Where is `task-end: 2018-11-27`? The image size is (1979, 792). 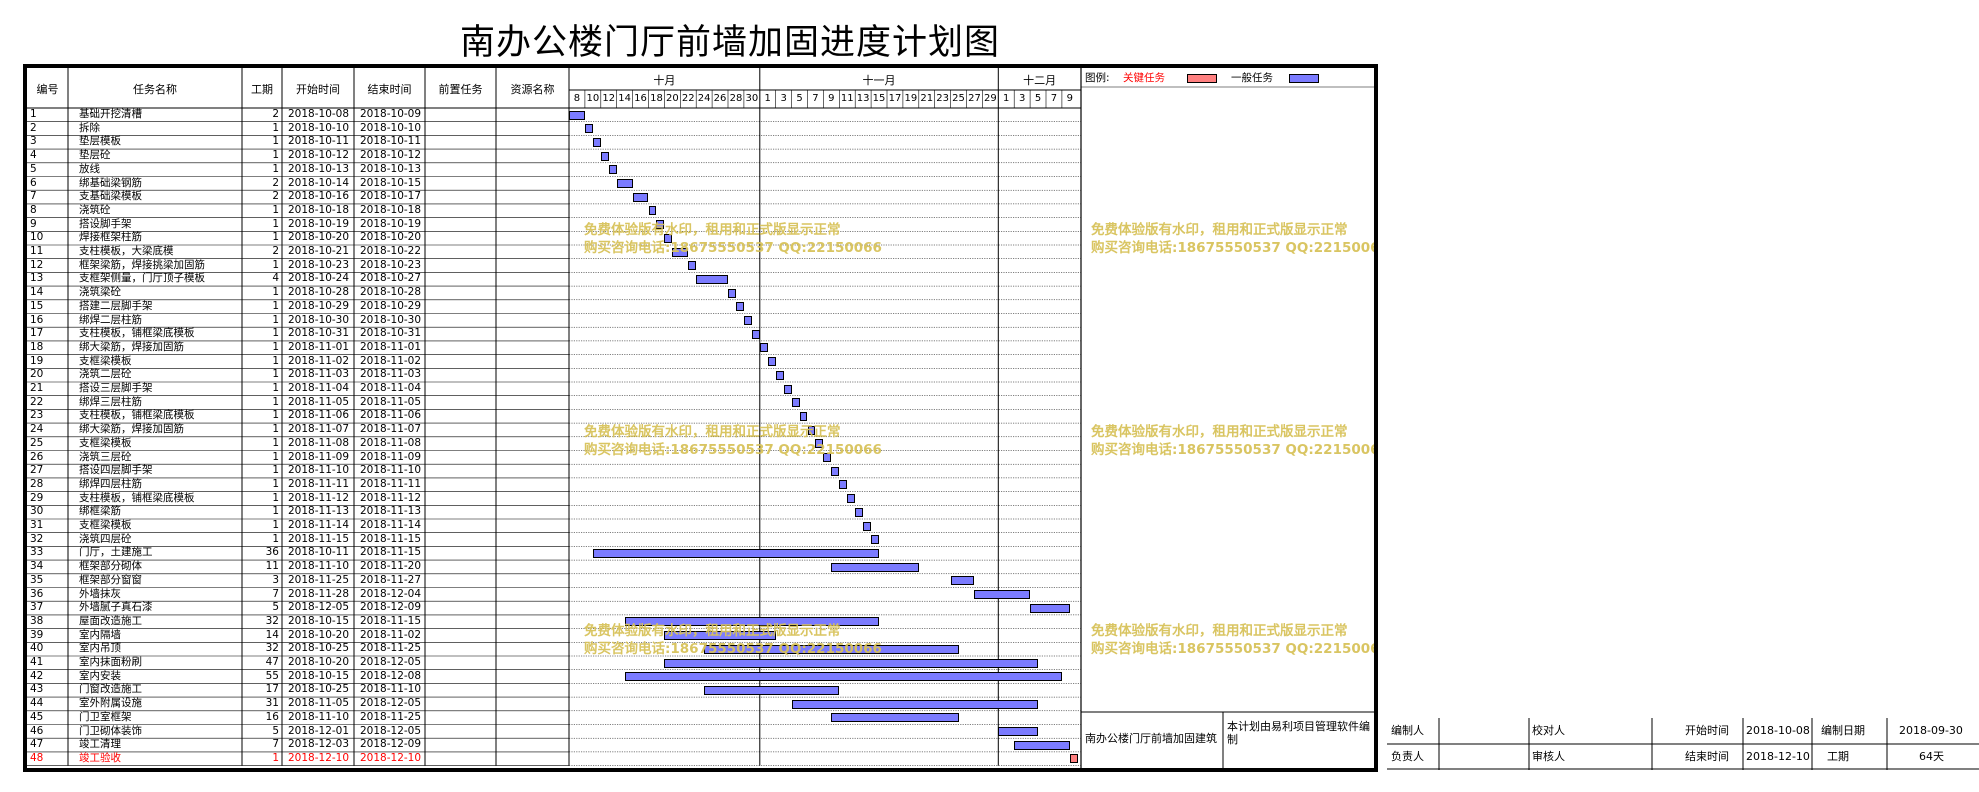
task-end: 2018-11-27 is located at coordinates (391, 579).